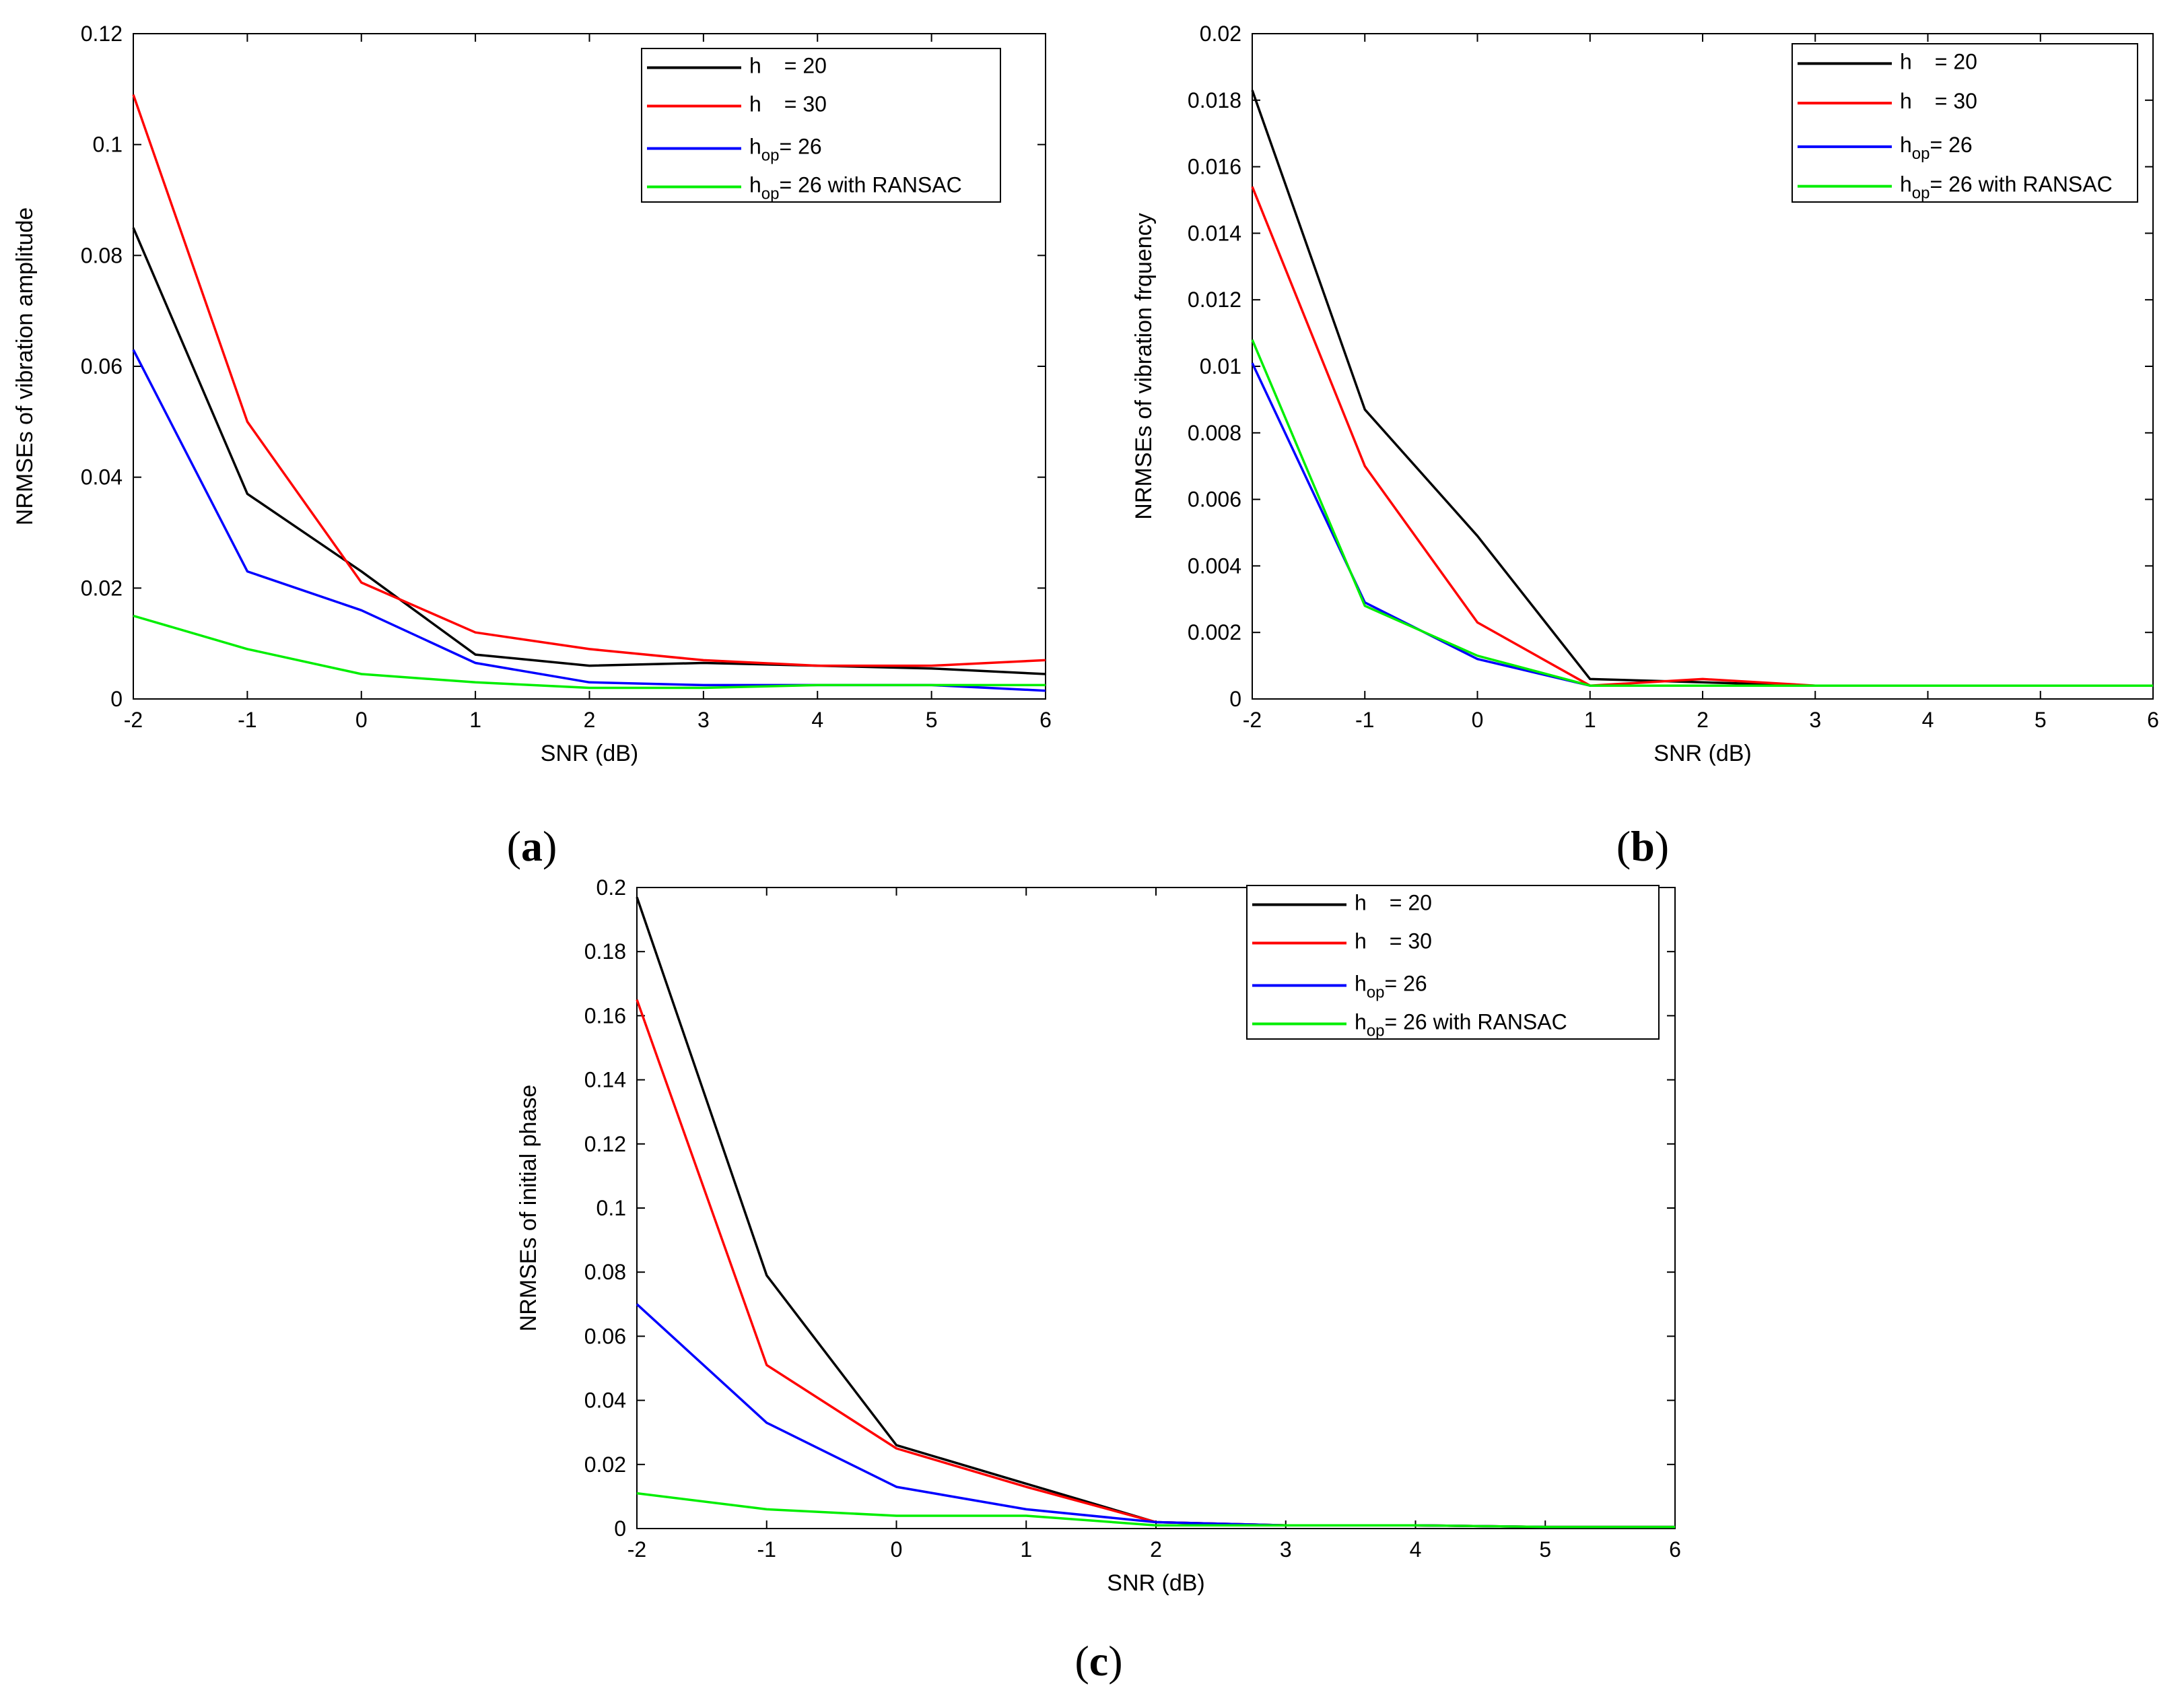 Image resolution: width=2184 pixels, height=1707 pixels. Describe the element at coordinates (605, 1080) in the screenshot. I see `y-tick-label: 0.14` at that location.